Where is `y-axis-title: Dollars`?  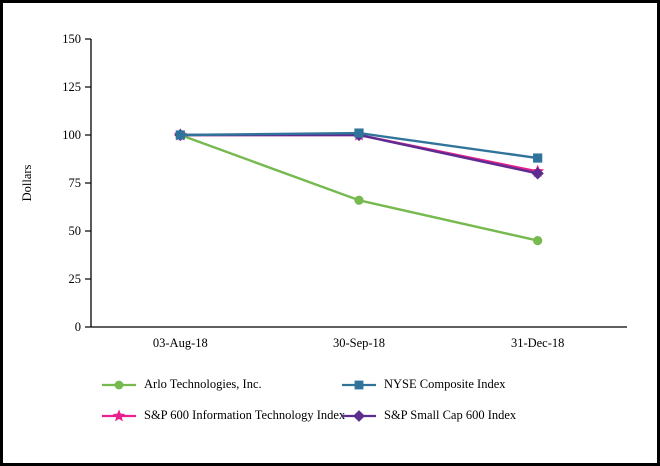 y-axis-title: Dollars is located at coordinates (27, 182).